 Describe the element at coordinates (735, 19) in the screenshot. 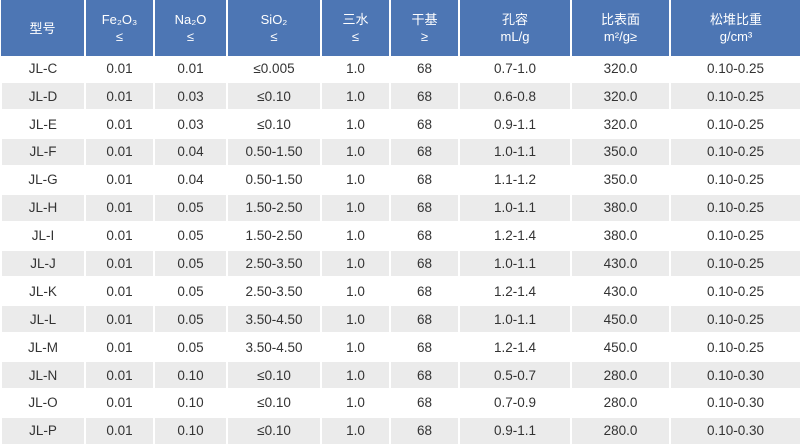

I see `col-header-label: 松堆比重` at that location.